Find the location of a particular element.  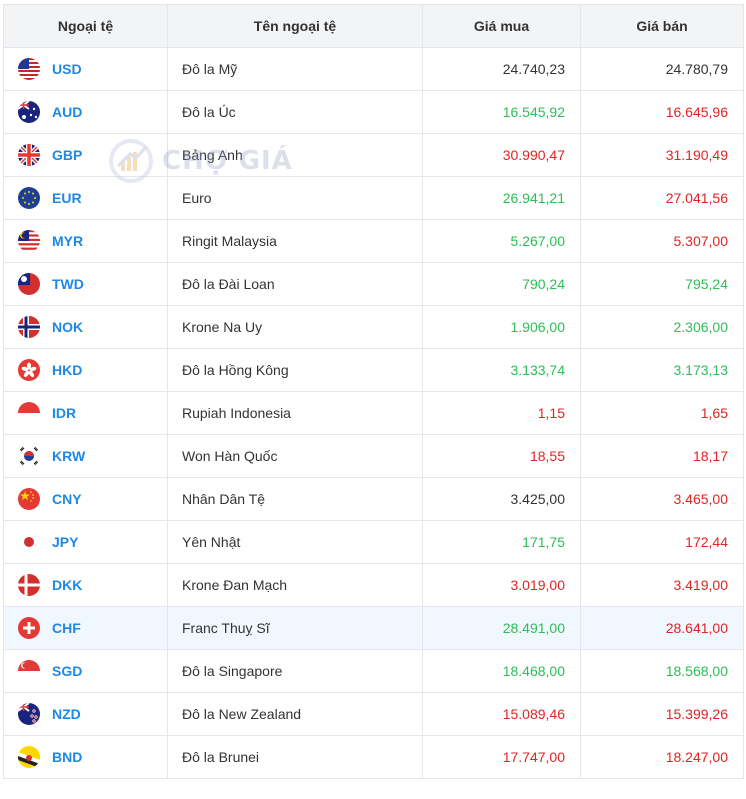

sell-price: 3.465,00 is located at coordinates (662, 499).